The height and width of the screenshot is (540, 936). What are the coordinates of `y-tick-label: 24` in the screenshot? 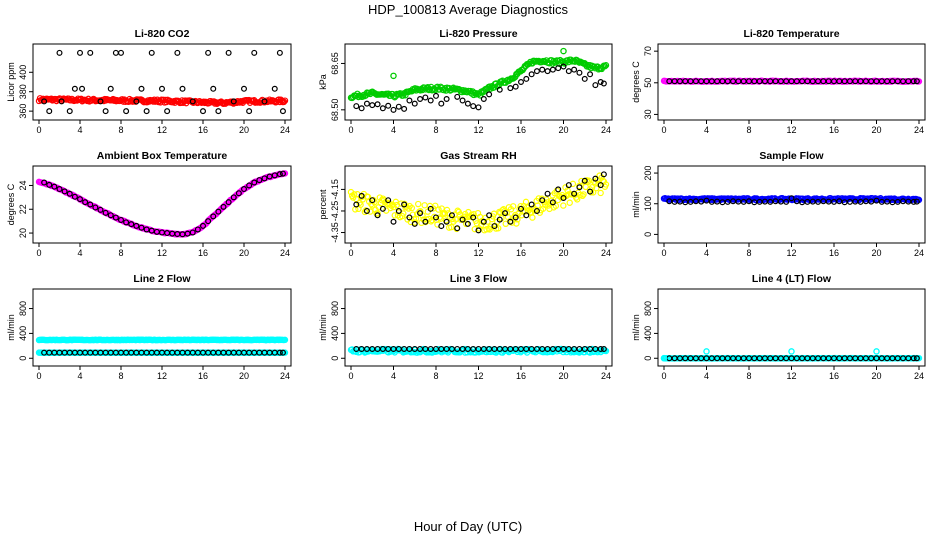 It's located at (23, 185).